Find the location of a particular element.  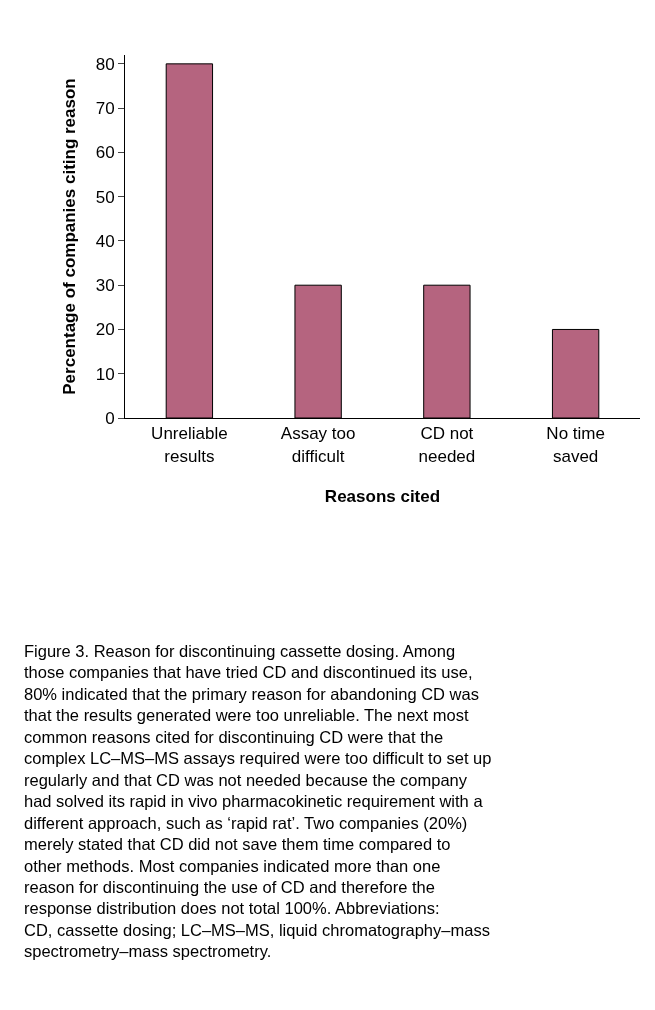

x-axis-title: Reasons cited is located at coordinates (382, 496).